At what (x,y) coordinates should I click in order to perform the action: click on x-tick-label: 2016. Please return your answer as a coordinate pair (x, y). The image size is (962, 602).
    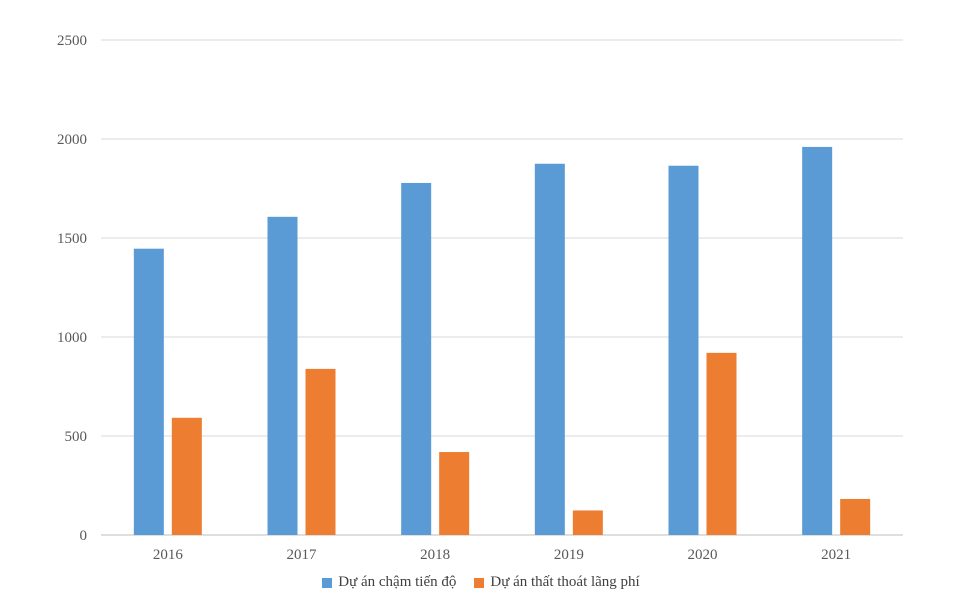
    Looking at the image, I should click on (168, 555).